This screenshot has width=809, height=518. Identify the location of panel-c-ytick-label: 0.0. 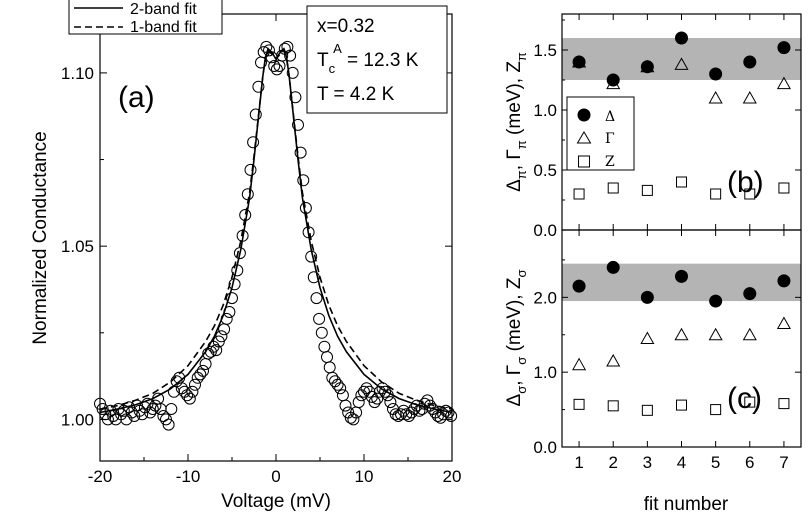
(545, 447).